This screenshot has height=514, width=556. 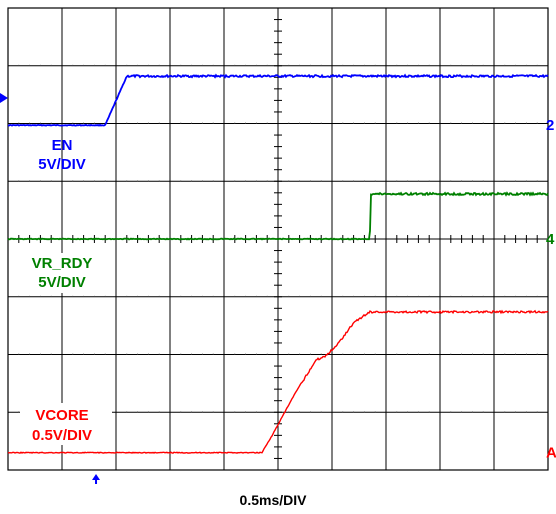 What do you see at coordinates (66, 424) in the screenshot?
I see `vcore-label-bg` at bounding box center [66, 424].